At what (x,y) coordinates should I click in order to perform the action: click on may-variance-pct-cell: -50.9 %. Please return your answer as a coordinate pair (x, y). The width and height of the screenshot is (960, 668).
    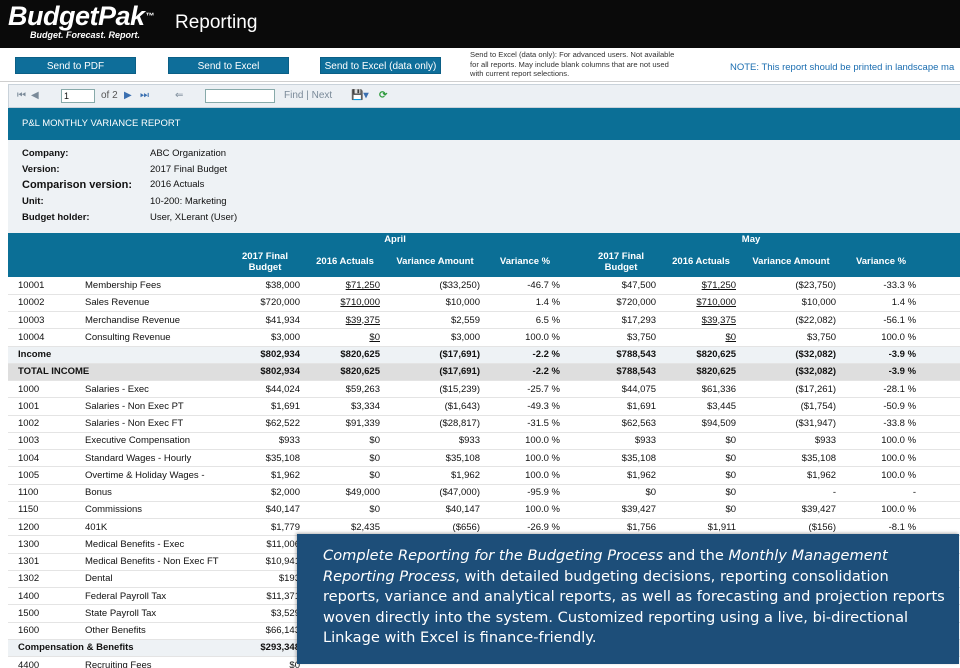
    Looking at the image, I should click on (881, 406).